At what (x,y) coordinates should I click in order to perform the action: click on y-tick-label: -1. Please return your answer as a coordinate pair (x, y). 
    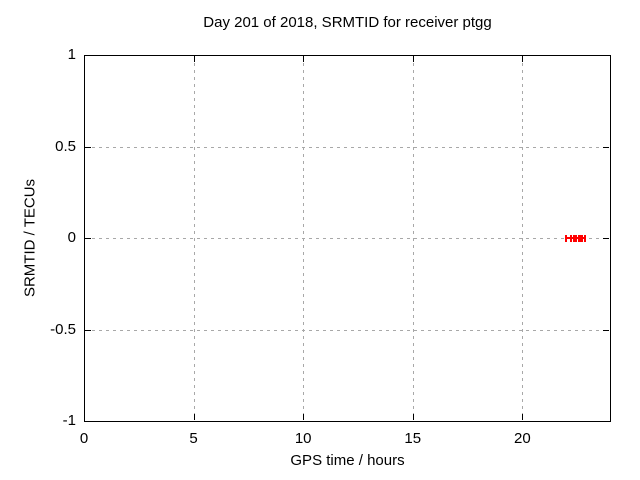
    Looking at the image, I should click on (69, 420).